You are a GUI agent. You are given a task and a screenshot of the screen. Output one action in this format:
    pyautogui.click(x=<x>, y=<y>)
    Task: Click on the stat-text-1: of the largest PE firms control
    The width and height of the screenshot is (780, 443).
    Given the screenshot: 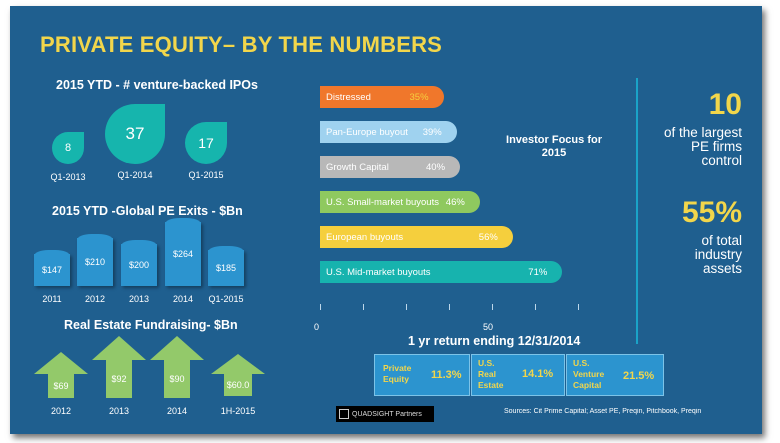 What is the action you would take?
    pyautogui.click(x=691, y=147)
    